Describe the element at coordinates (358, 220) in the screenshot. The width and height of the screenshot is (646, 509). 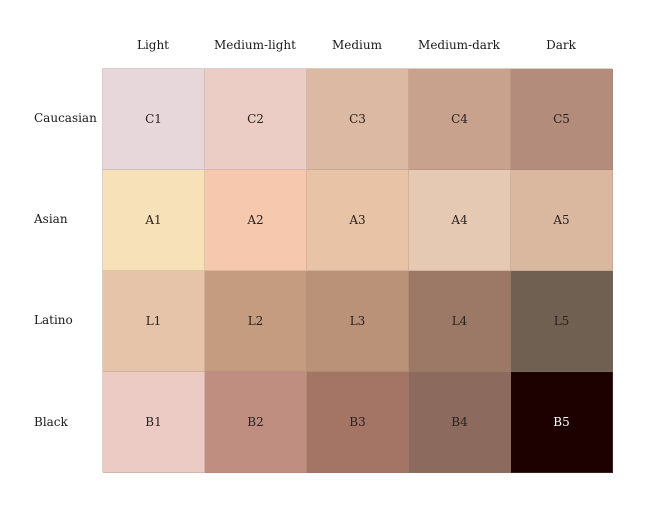
I see `swatch-a3: A3` at that location.